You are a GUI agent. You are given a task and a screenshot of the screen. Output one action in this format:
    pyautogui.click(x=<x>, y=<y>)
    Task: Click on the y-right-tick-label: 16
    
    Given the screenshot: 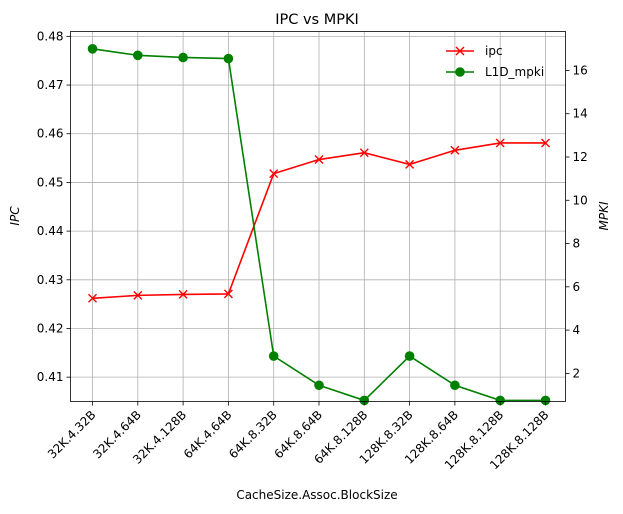 What is the action you would take?
    pyautogui.click(x=580, y=70)
    